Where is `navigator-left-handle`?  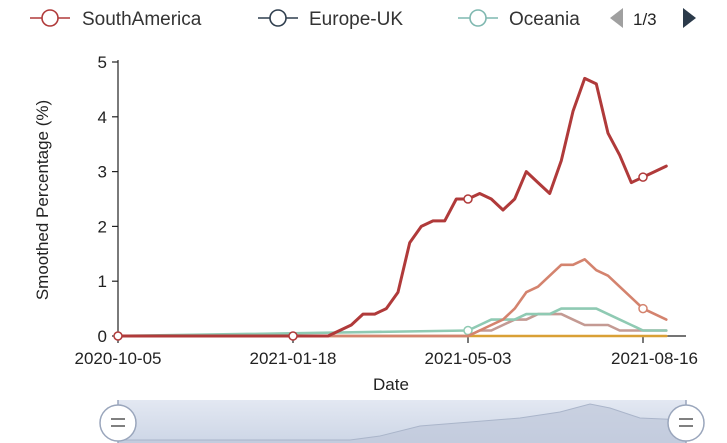
navigator-left-handle is located at coordinates (118, 421).